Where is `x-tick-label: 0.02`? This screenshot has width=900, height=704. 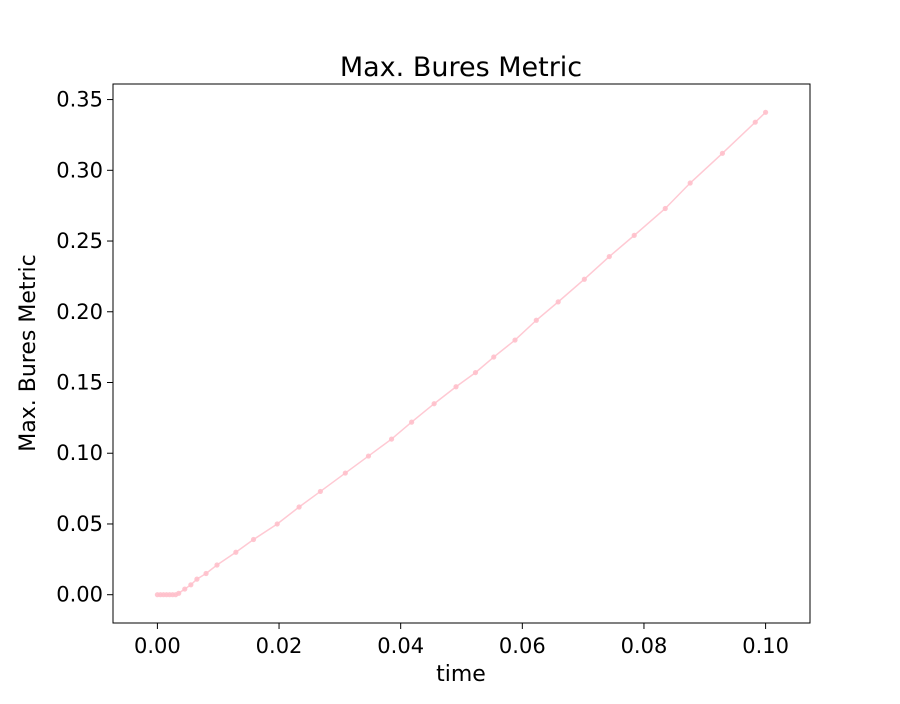 x-tick-label: 0.02 is located at coordinates (279, 646).